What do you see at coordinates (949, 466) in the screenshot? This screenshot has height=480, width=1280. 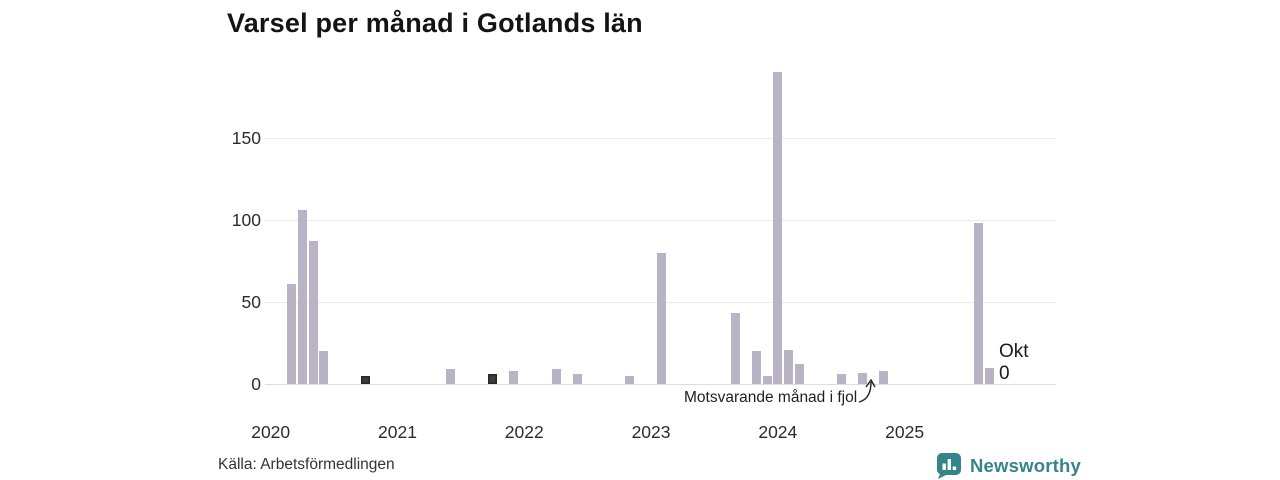 I see `newsworthy-logo-icon` at bounding box center [949, 466].